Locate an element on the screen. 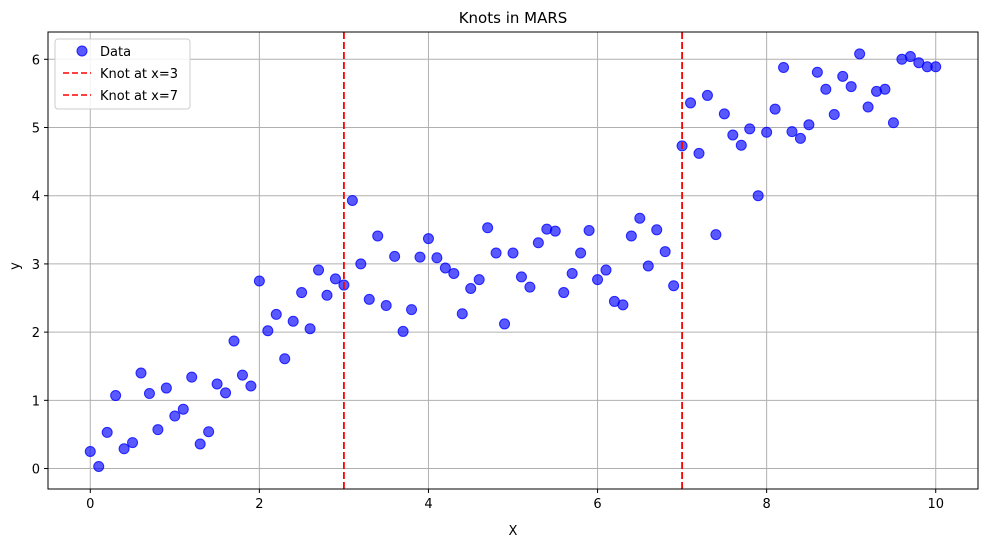 The image size is (988, 547). chart-title: Knots in MARS is located at coordinates (513, 18).